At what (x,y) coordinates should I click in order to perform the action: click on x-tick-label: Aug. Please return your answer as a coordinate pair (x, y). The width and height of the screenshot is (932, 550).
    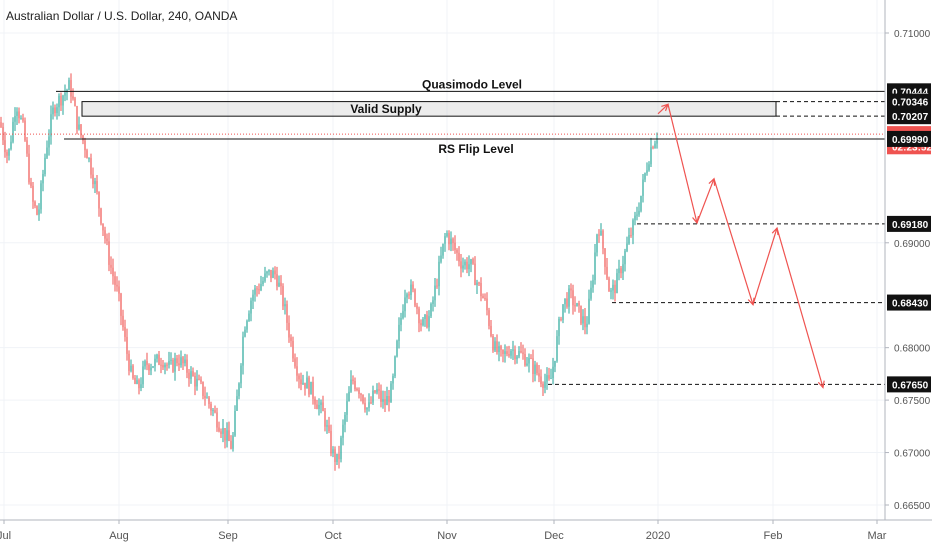
    Looking at the image, I should click on (119, 536).